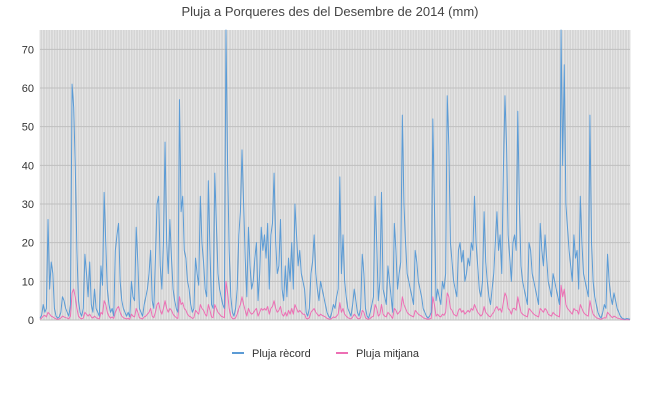 This screenshot has width=660, height=400. Describe the element at coordinates (28, 89) in the screenshot. I see `y-tick-label: 60` at that location.